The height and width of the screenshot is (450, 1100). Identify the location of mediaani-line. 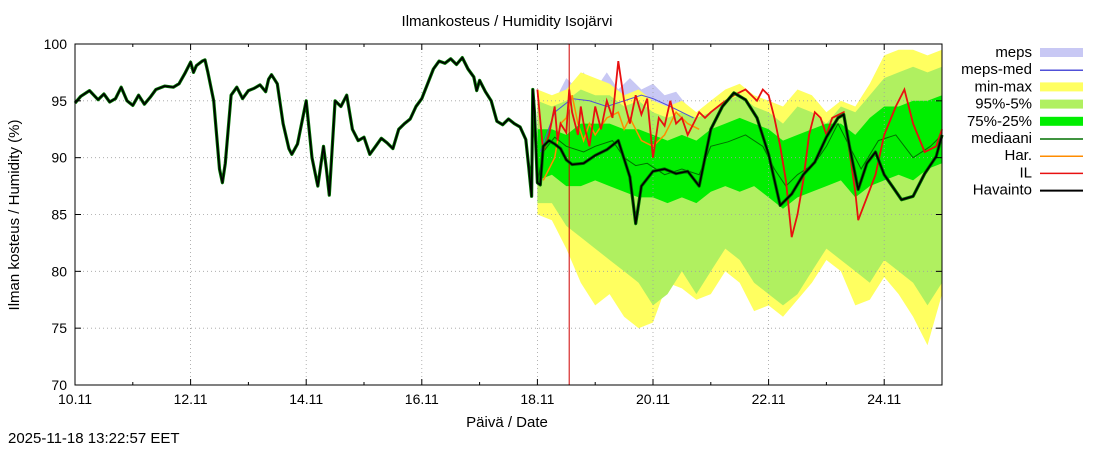
(739, 154).